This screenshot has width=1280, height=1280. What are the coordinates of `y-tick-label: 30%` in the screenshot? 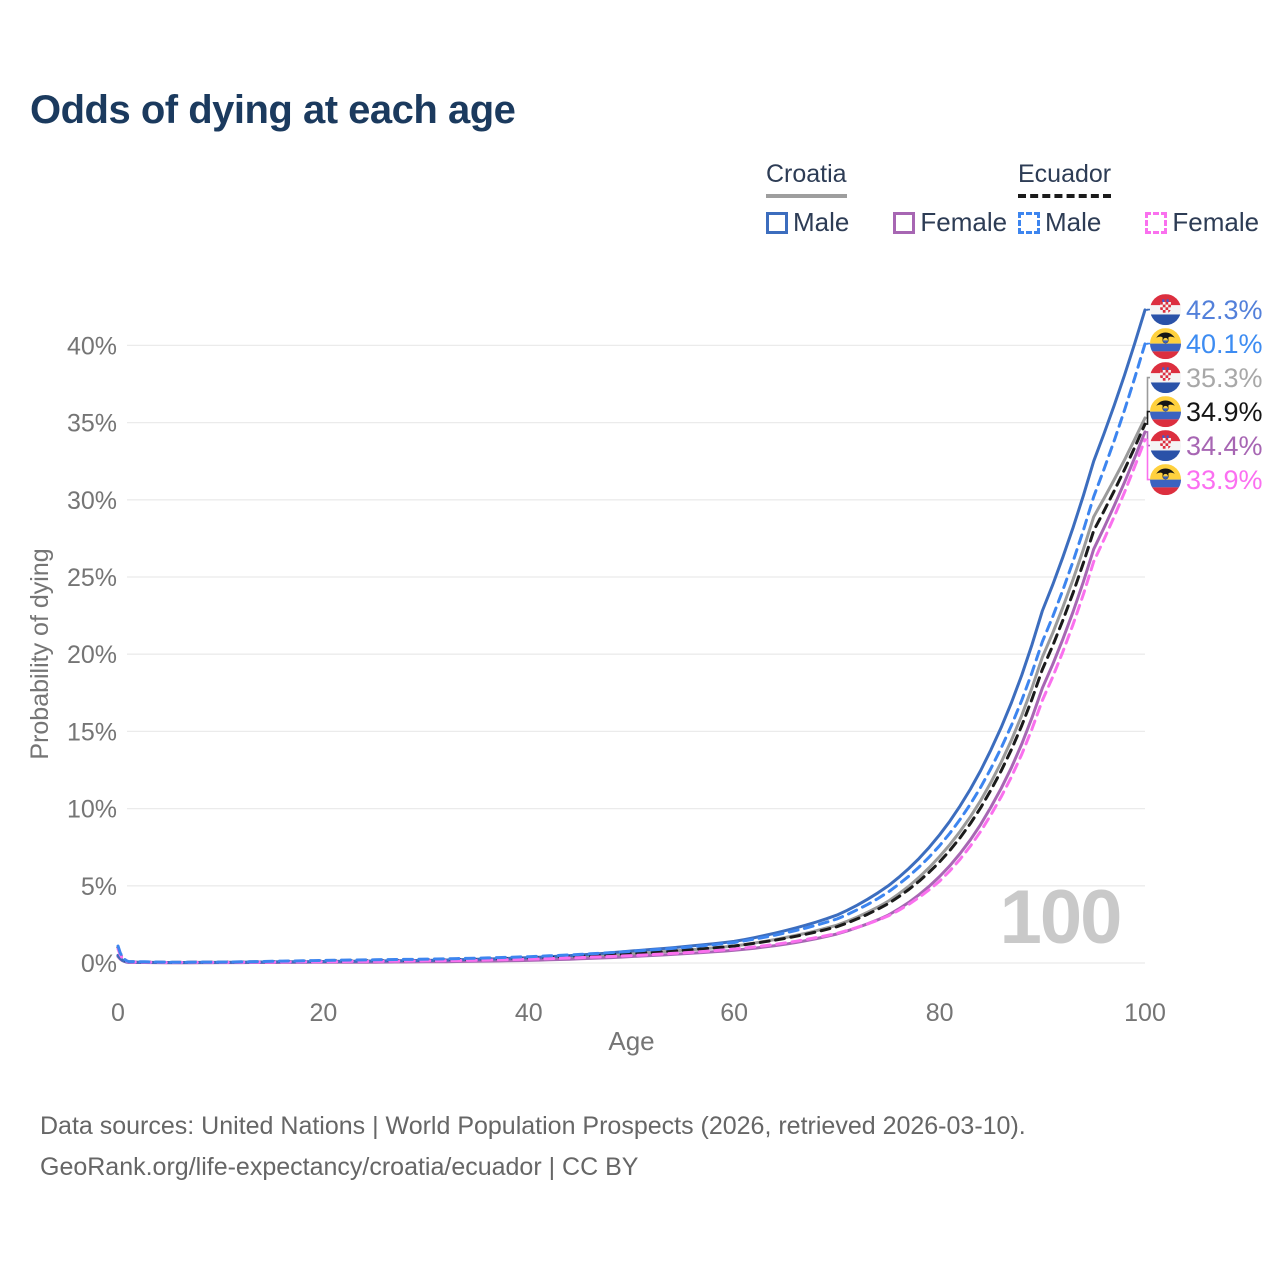 It's located at (92, 501).